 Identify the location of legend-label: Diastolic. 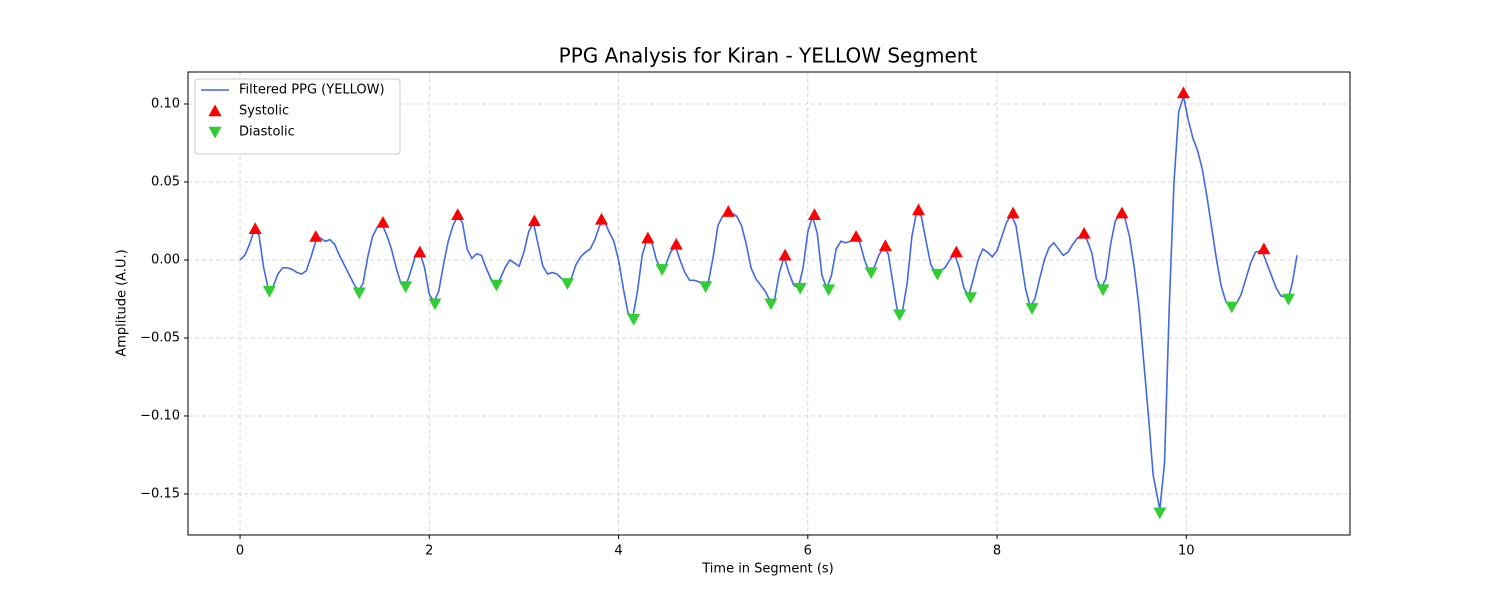
(267, 132).